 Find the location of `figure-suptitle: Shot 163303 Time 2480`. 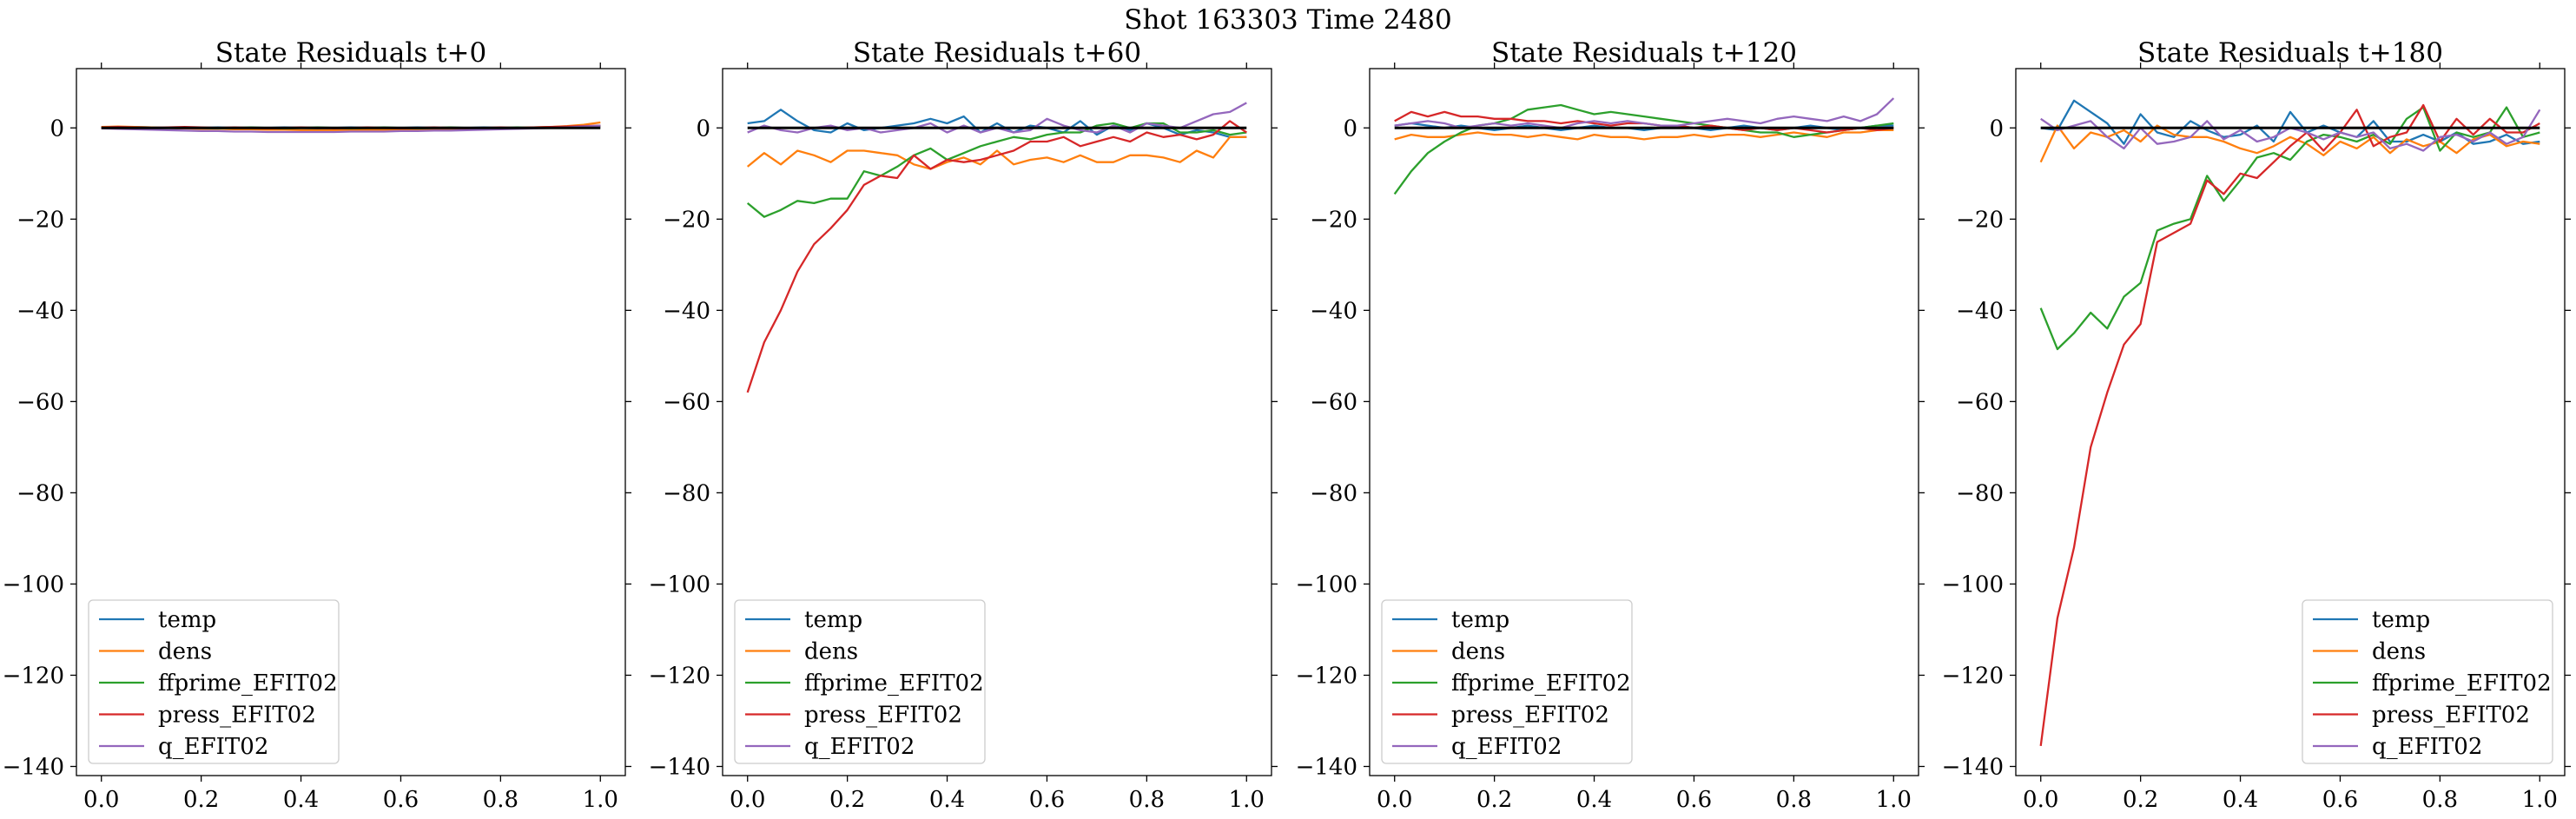

figure-suptitle: Shot 163303 Time 2480 is located at coordinates (1287, 20).